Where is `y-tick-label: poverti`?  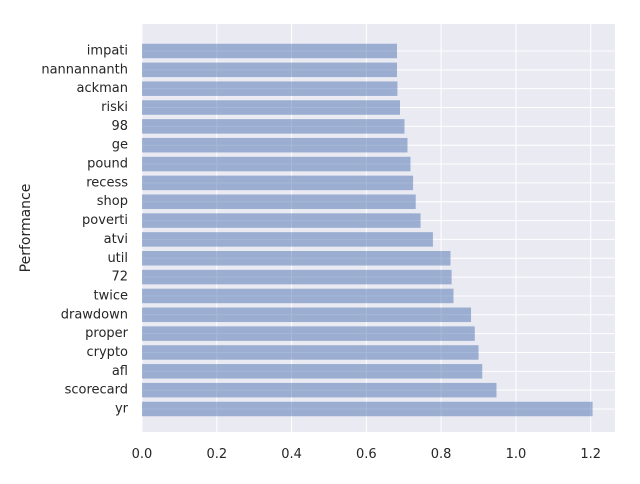
y-tick-label: poverti is located at coordinates (105, 220).